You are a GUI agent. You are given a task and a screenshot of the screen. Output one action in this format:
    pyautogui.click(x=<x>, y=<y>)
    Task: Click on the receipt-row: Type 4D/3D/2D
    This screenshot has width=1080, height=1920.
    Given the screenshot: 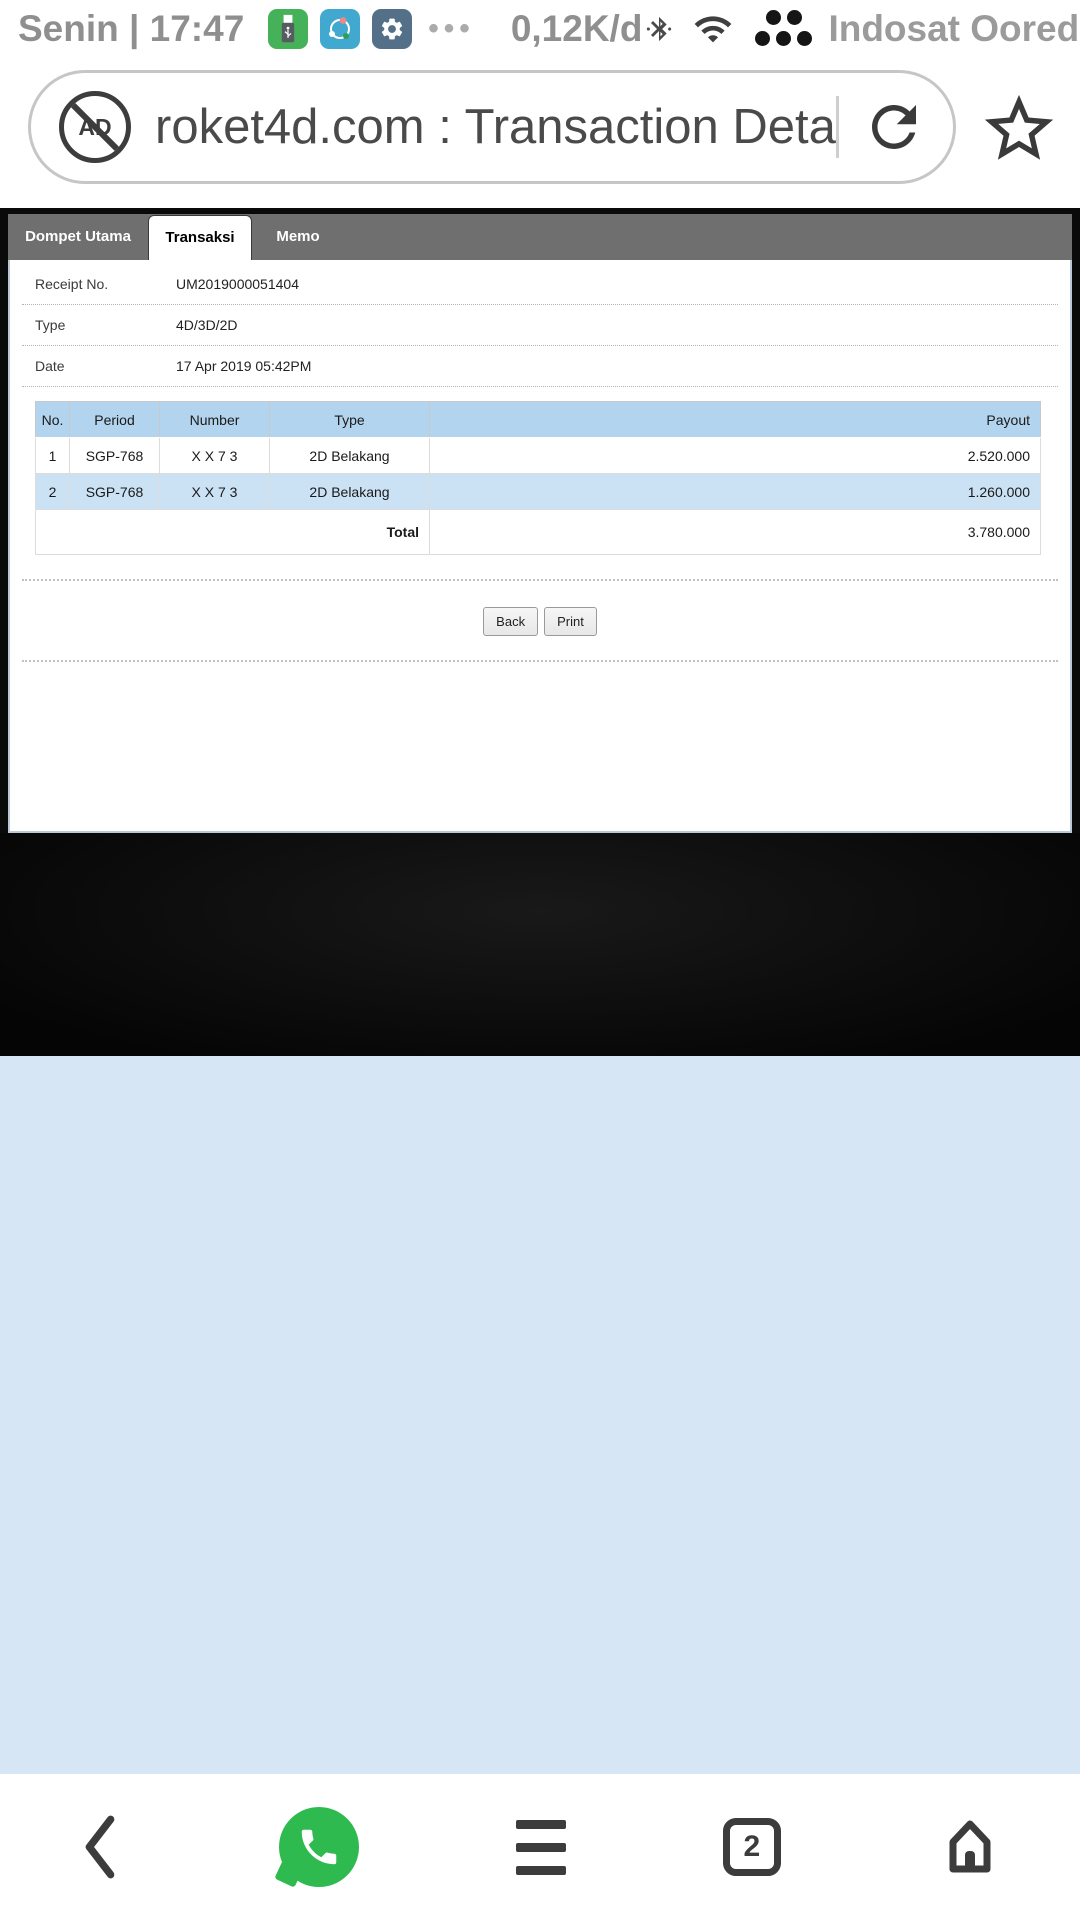 What is the action you would take?
    pyautogui.click(x=540, y=325)
    